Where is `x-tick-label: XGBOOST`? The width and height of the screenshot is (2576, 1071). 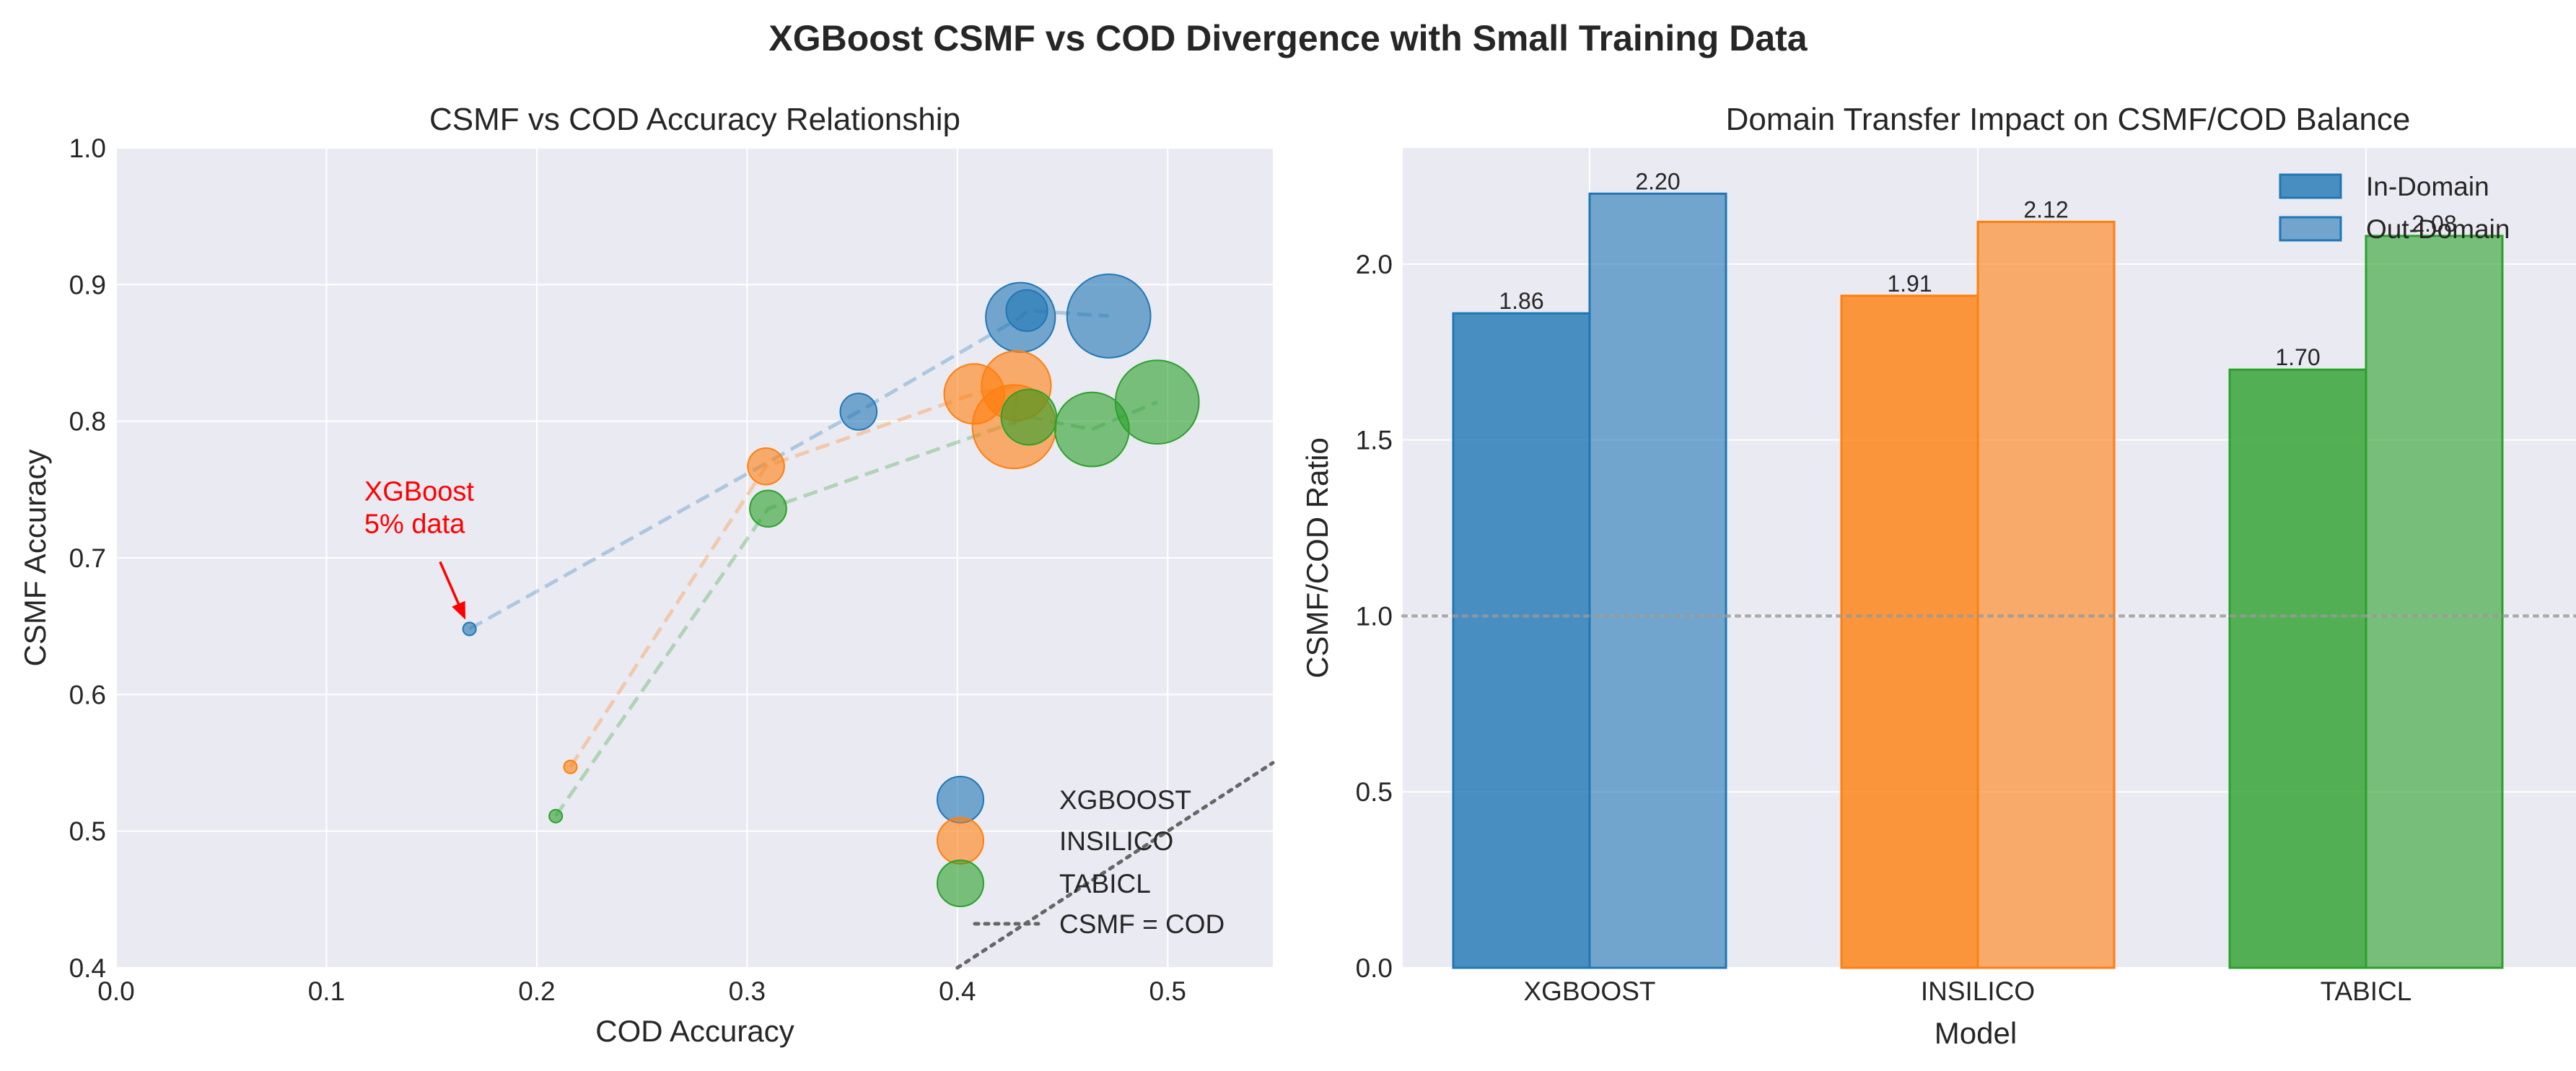
x-tick-label: XGBOOST is located at coordinates (1590, 991).